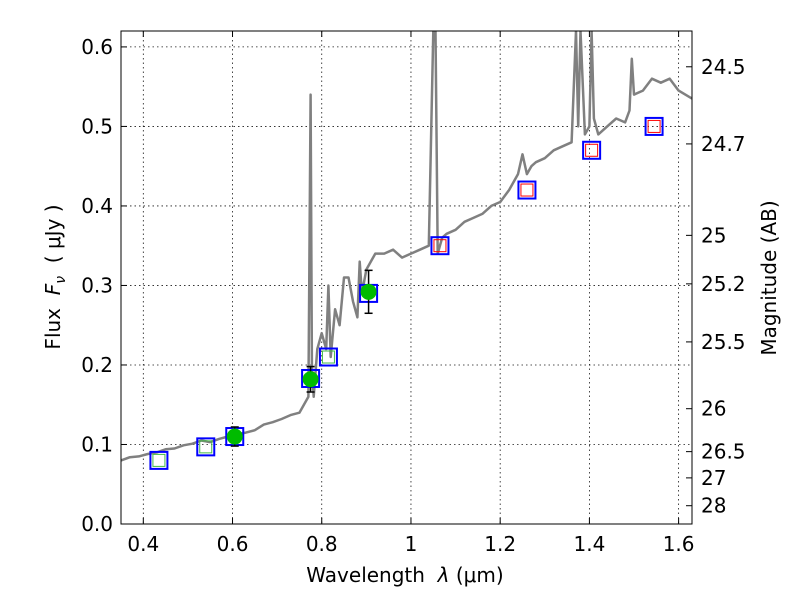 The width and height of the screenshot is (800, 605). I want to click on y-axis-label: Flux Fν ( μJy ), so click(55, 276).